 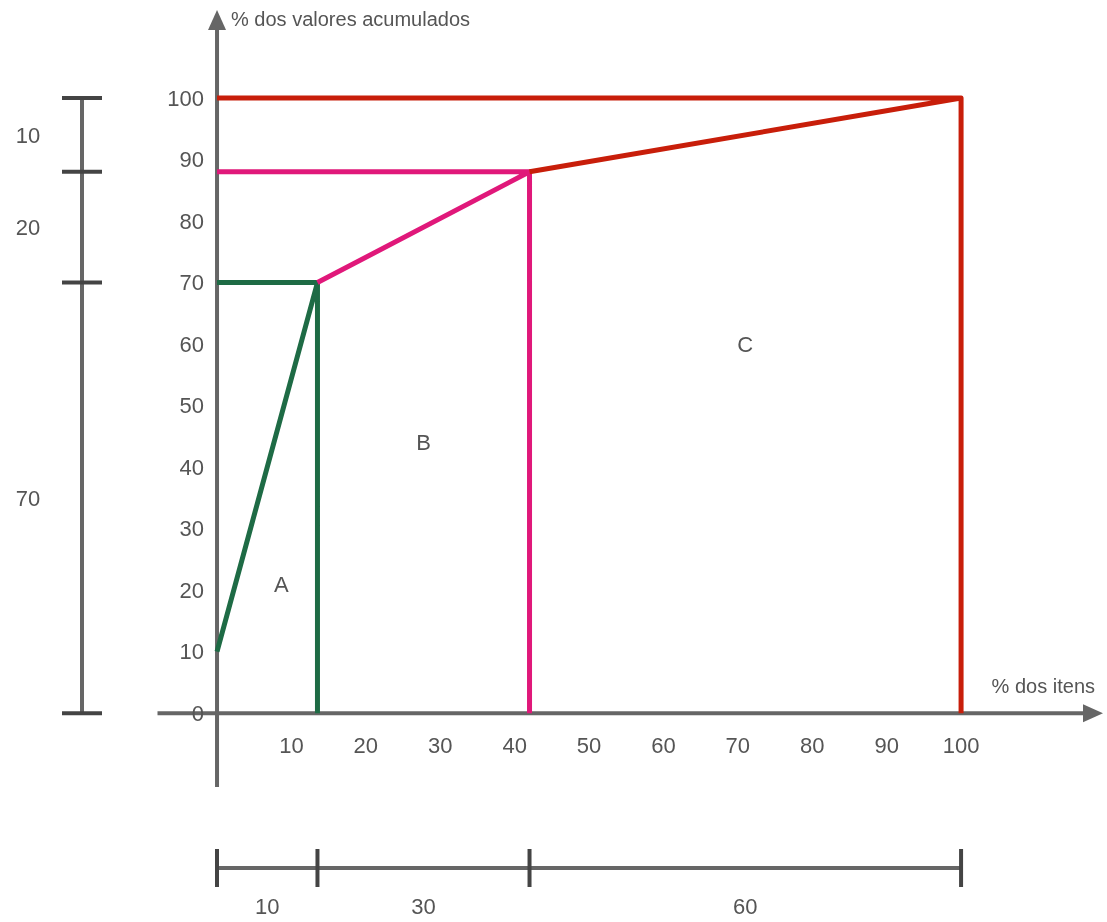 What do you see at coordinates (192, 283) in the screenshot?
I see `y-tick-label: 70` at bounding box center [192, 283].